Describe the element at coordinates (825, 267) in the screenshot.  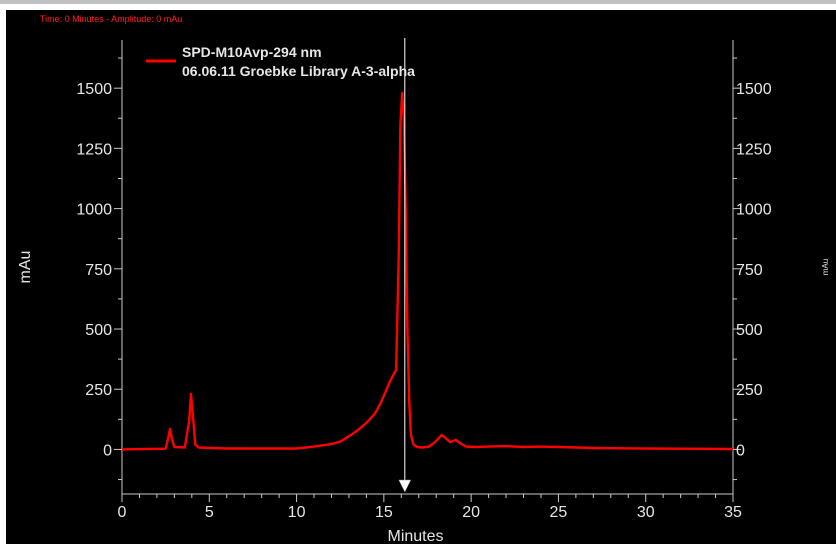
I see `y-axis-title-right: mAu` at that location.